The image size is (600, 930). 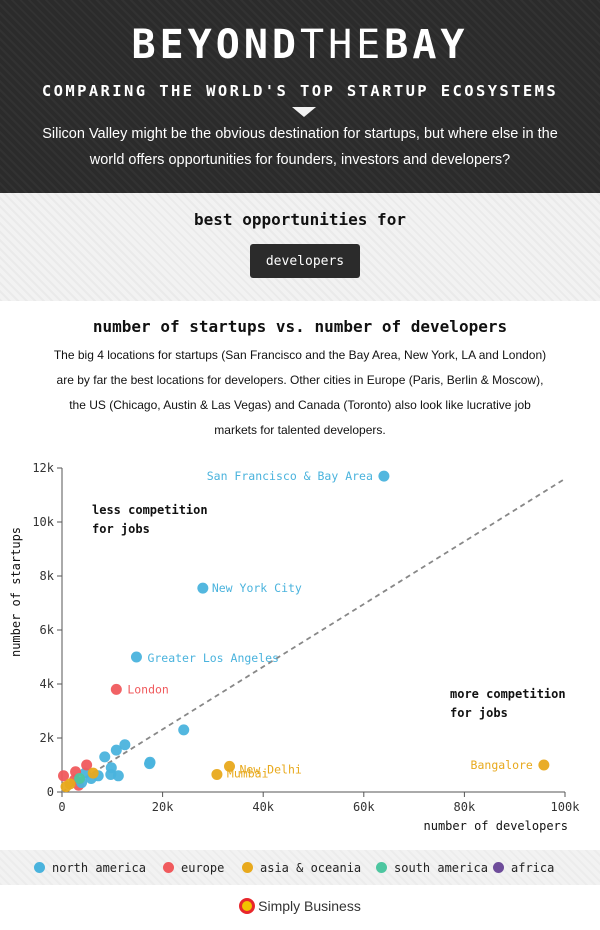 I want to click on legend-item: north america, so click(x=90, y=868).